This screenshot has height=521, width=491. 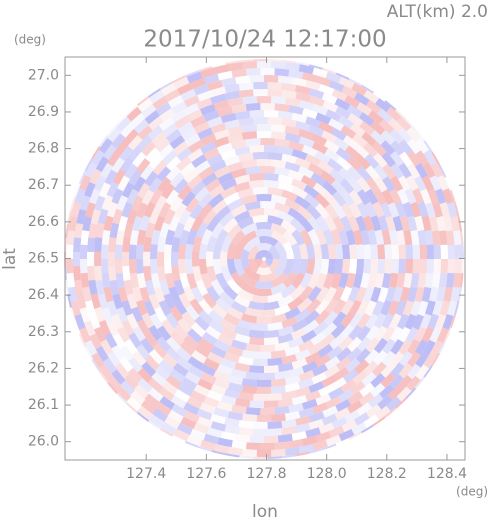 I want to click on x-unit: (deg), so click(x=472, y=492).